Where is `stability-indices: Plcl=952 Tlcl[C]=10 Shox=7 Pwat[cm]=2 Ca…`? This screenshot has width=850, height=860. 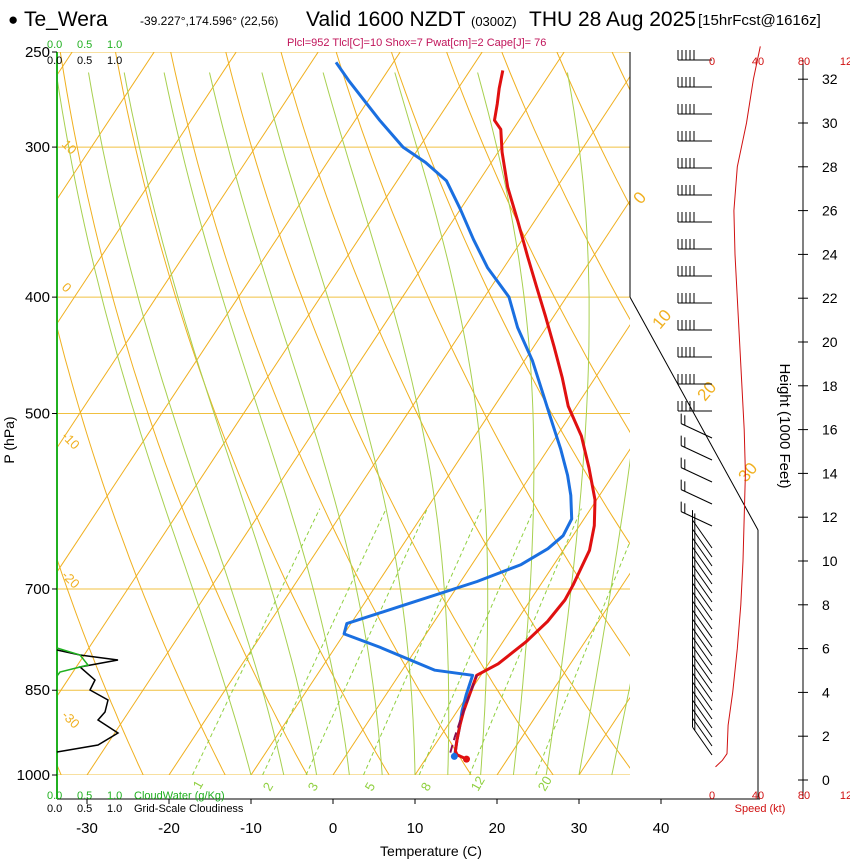 stability-indices: Plcl=952 Tlcl[C]=10 Shox=7 Pwat[cm]=2 Ca… is located at coordinates (417, 43).